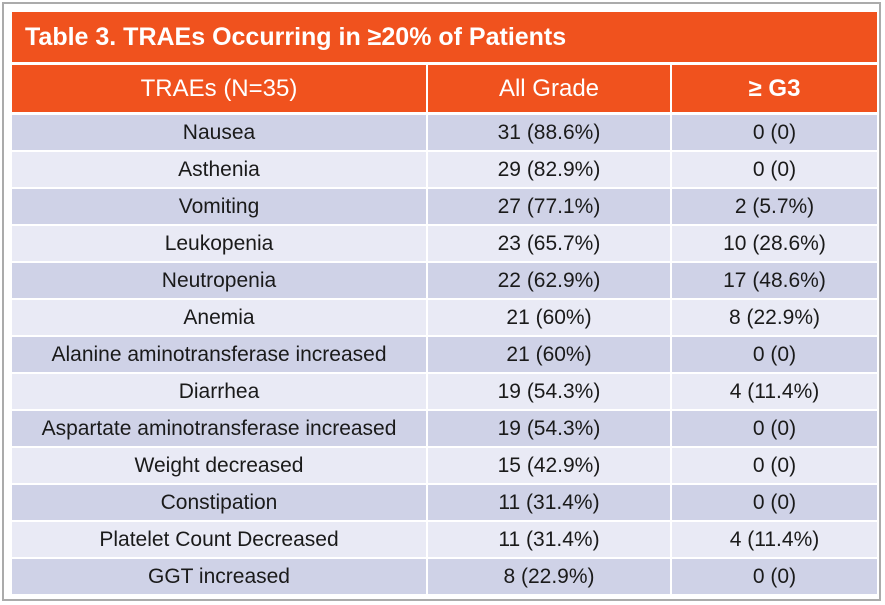 Image resolution: width=885 pixels, height=605 pixels. Describe the element at coordinates (220, 243) in the screenshot. I see `trae-name-cell: Leukopenia` at that location.